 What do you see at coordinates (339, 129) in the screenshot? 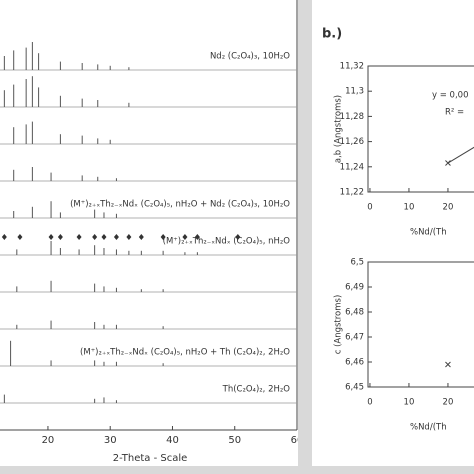
I see `y-axis-label: a,b (Angstroms)` at bounding box center [339, 129].